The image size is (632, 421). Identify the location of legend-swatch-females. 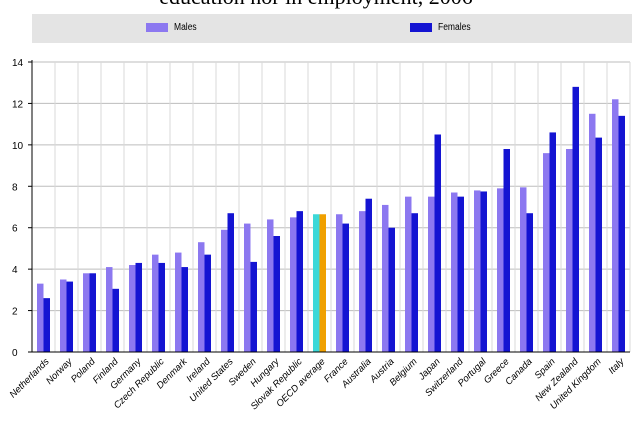
(421, 27).